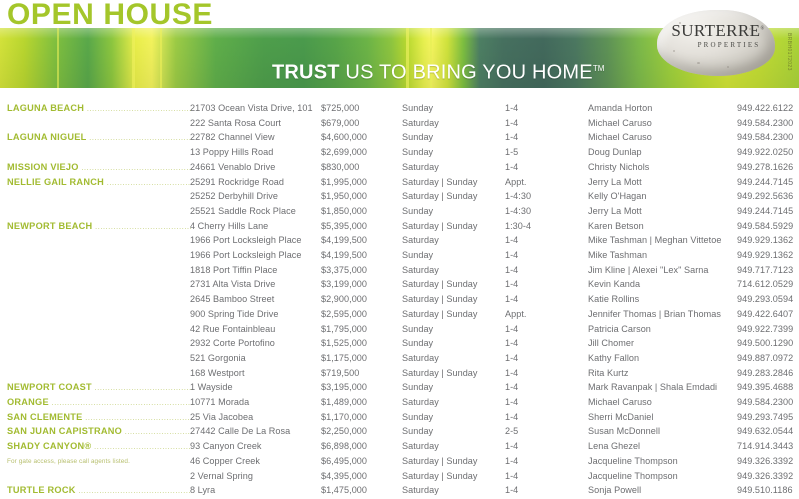 This screenshot has width=799, height=499. What do you see at coordinates (614, 357) in the screenshot?
I see `agent-cell: Kathy Fallon` at bounding box center [614, 357].